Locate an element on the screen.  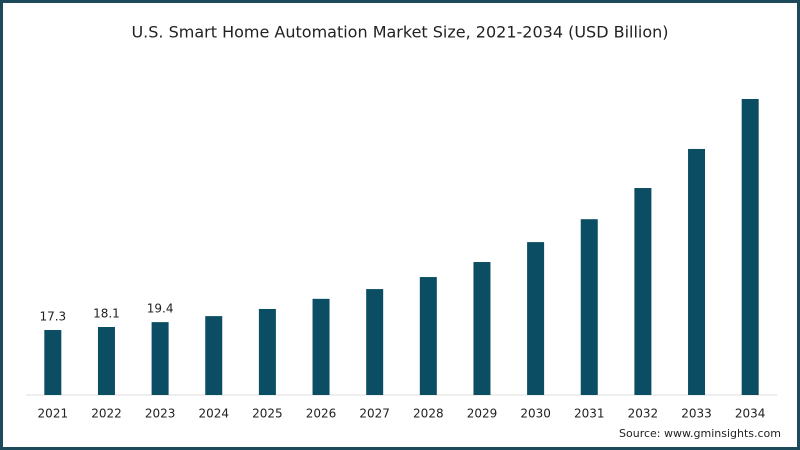
source-note: Source: www.gminsights.com is located at coordinates (700, 433).